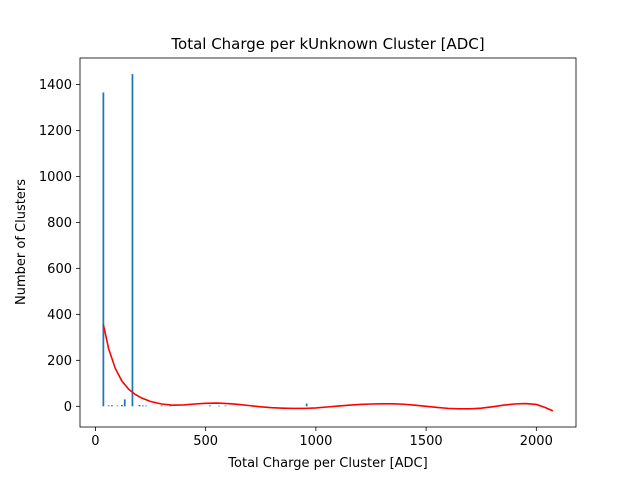 This screenshot has height=480, width=640. What do you see at coordinates (21, 242) in the screenshot?
I see `y-axis-title: Number of Clusters` at bounding box center [21, 242].